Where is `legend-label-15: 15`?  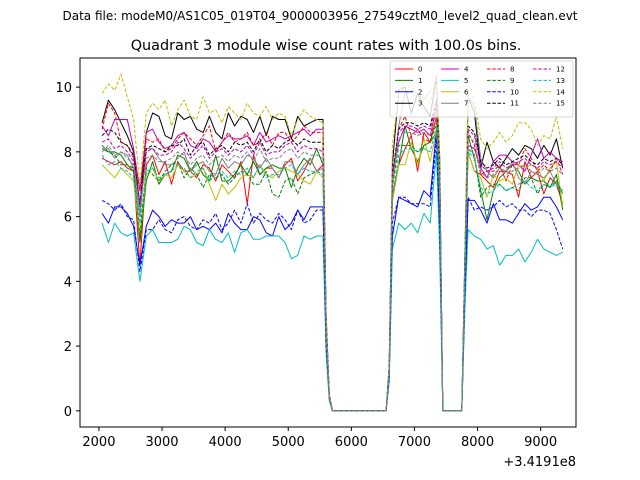 legend-label-15: 15 is located at coordinates (560, 104).